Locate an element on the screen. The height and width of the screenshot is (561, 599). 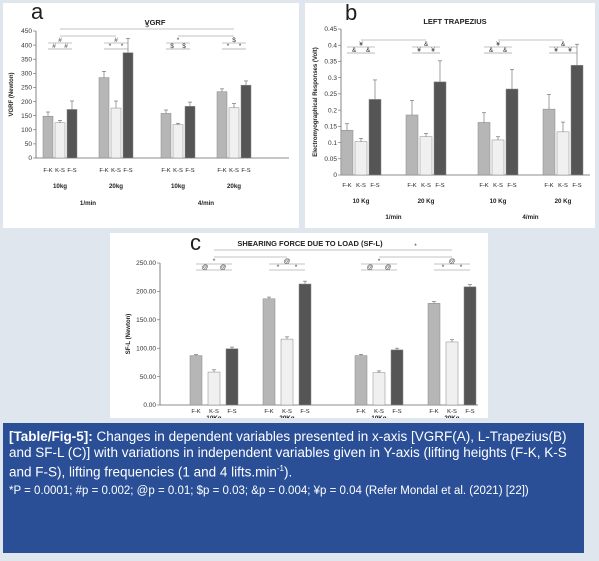
y-tick-label: 100 is located at coordinates (26, 130).